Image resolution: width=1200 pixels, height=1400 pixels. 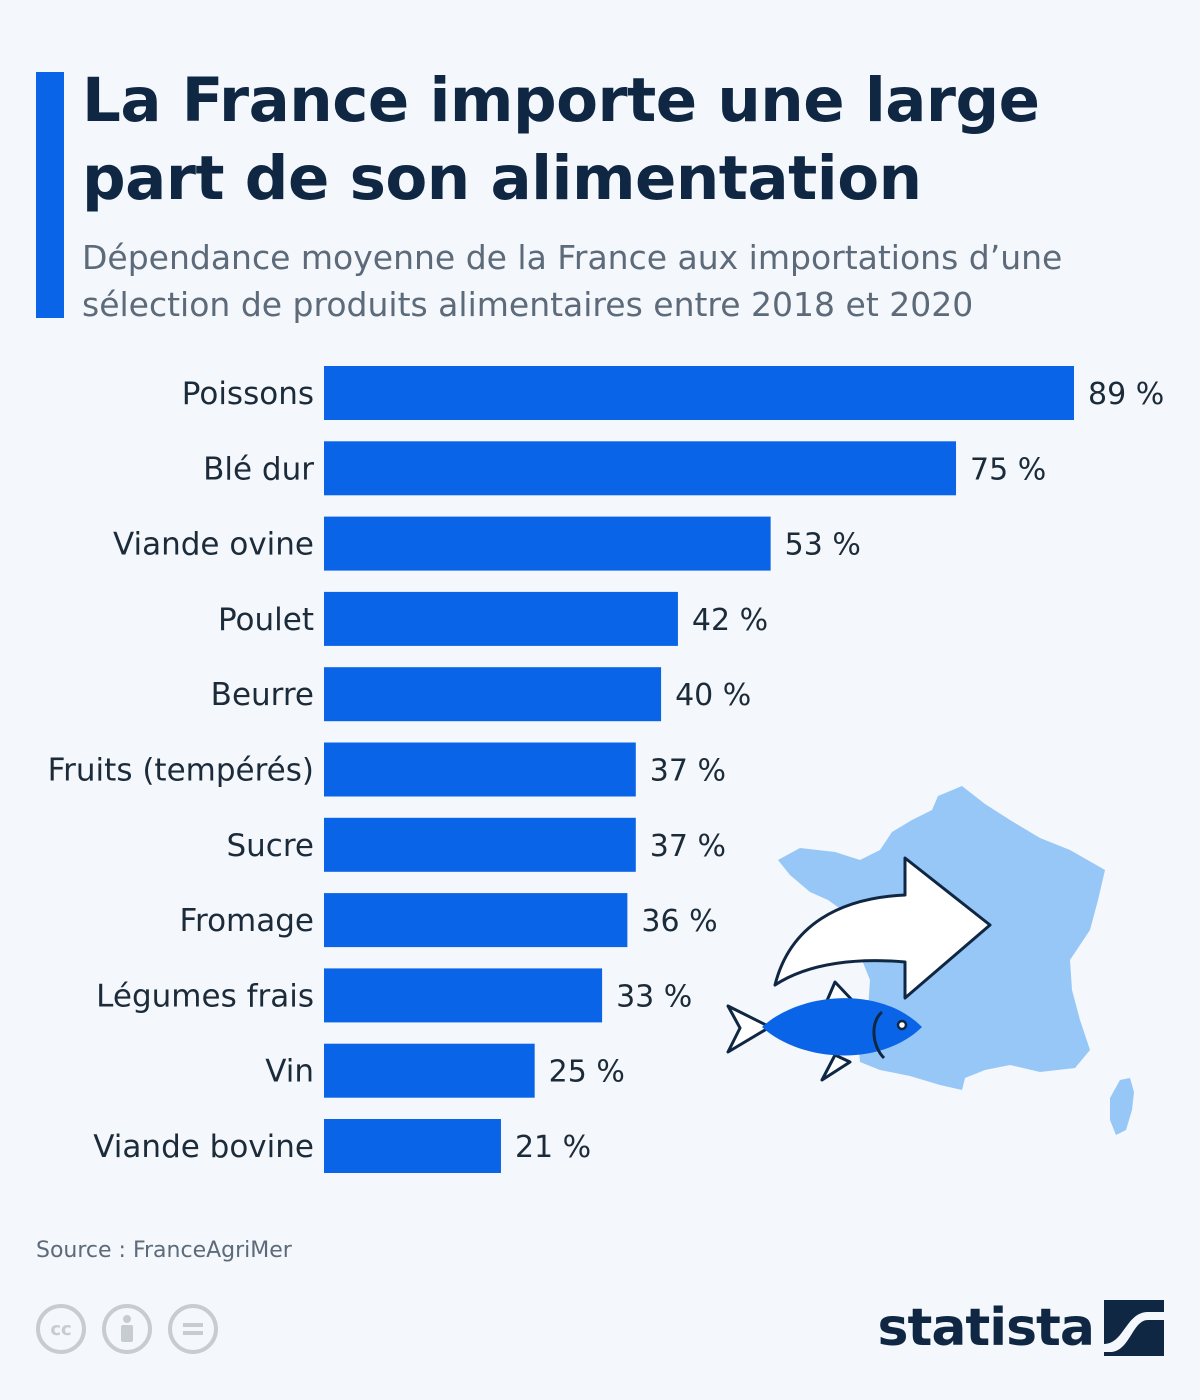 What do you see at coordinates (246, 921) in the screenshot?
I see `category-label: Fromage` at bounding box center [246, 921].